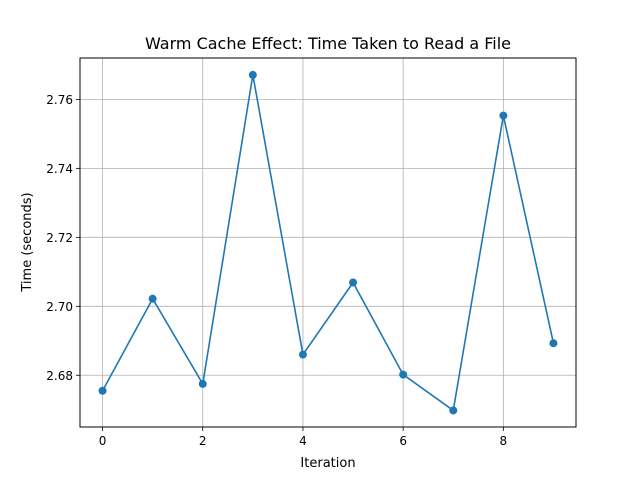 This screenshot has height=480, width=640. What do you see at coordinates (59, 100) in the screenshot?
I see `y-tick-label: 2.76` at bounding box center [59, 100].